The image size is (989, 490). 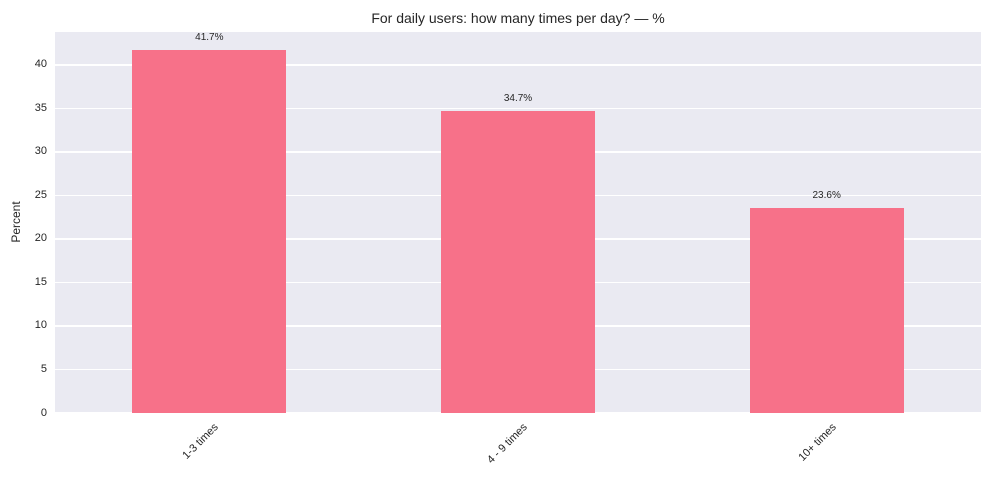 What do you see at coordinates (40, 151) in the screenshot?
I see `y-tick-label: 30` at bounding box center [40, 151].